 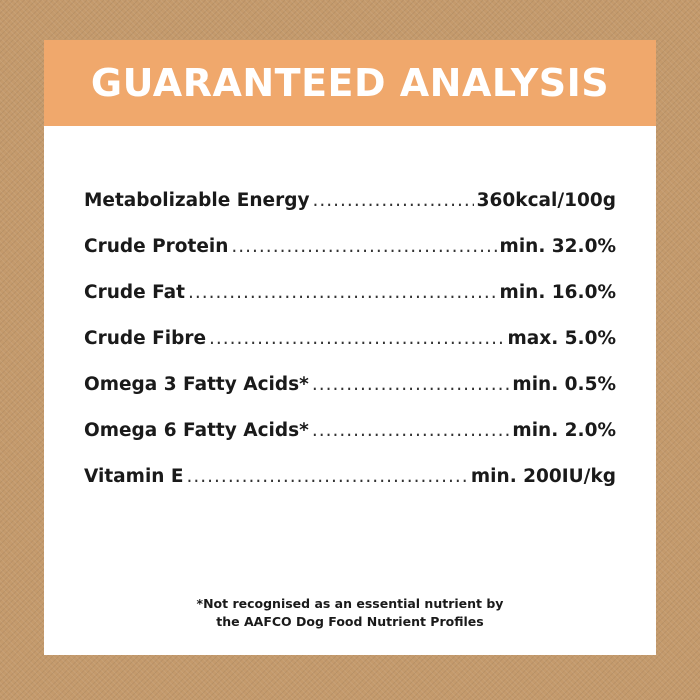 What do you see at coordinates (197, 200) in the screenshot?
I see `row-label: Metabolizable Energy` at bounding box center [197, 200].